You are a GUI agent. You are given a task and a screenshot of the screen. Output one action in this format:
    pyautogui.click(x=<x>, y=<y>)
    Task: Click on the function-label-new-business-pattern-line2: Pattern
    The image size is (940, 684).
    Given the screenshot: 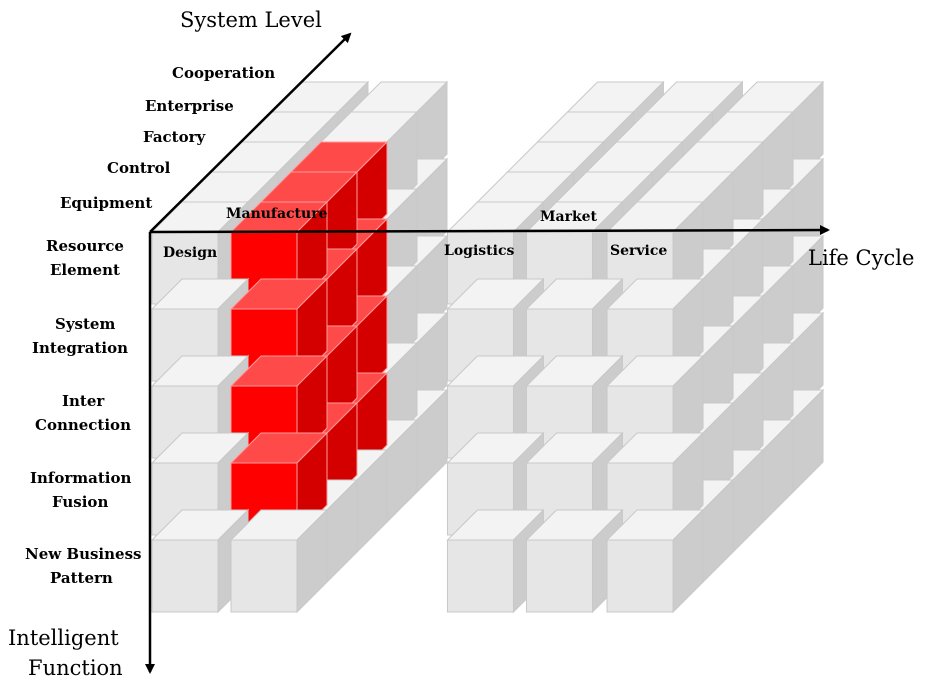 What is the action you would take?
    pyautogui.click(x=81, y=578)
    